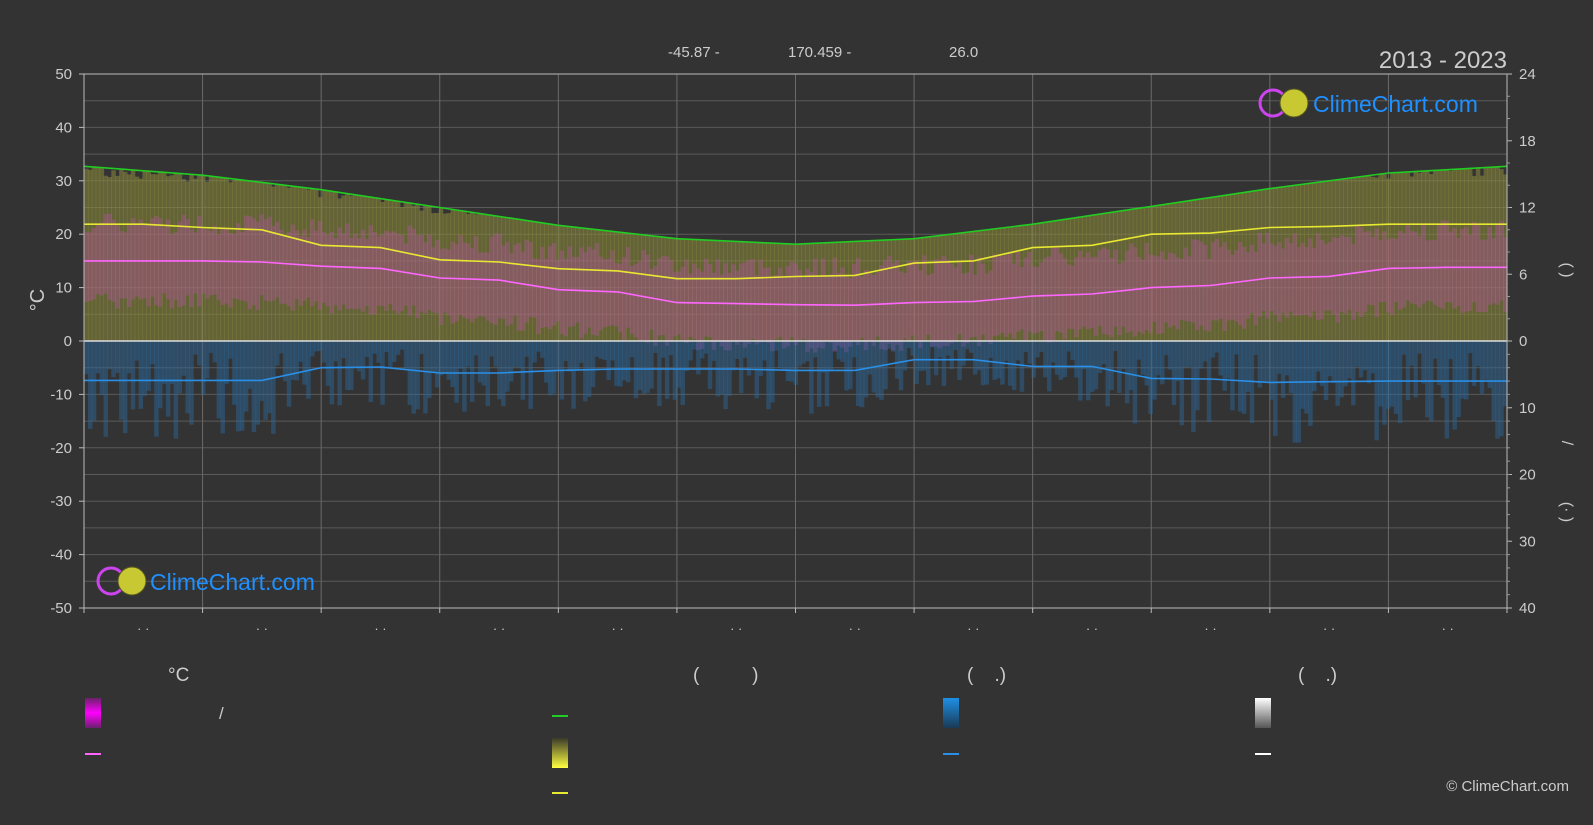  What do you see at coordinates (795, 251) in the screenshot?
I see `sunshine-line` at bounding box center [795, 251].